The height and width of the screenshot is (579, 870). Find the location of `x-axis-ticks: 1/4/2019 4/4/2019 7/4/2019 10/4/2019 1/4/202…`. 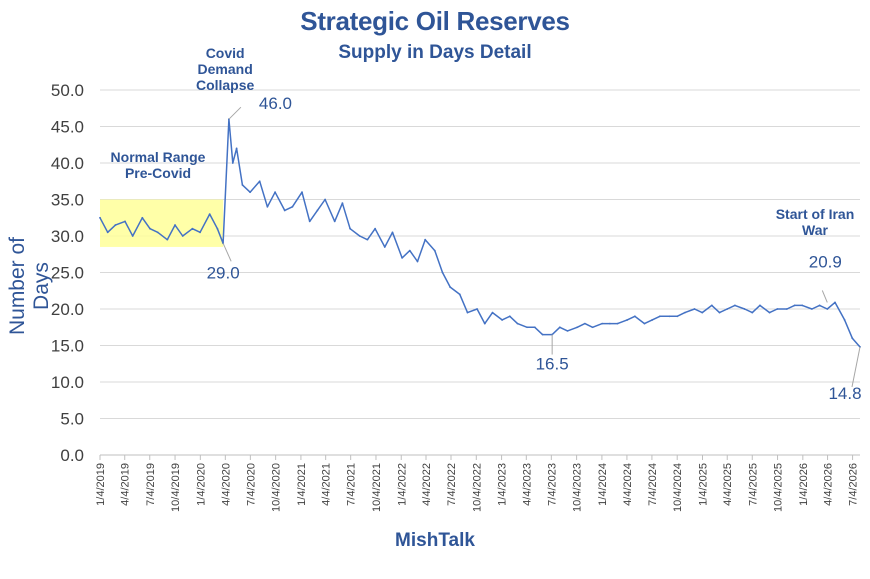

x-axis-ticks: 1/4/2019 4/4/2019 7/4/2019 10/4/2019 1/4/202… is located at coordinates (477, 483).